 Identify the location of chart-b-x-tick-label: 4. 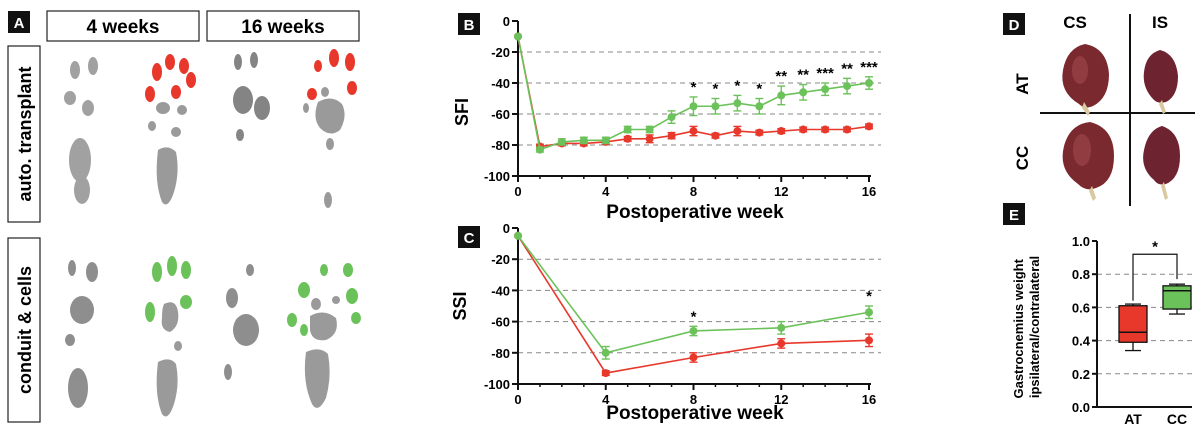
(606, 191).